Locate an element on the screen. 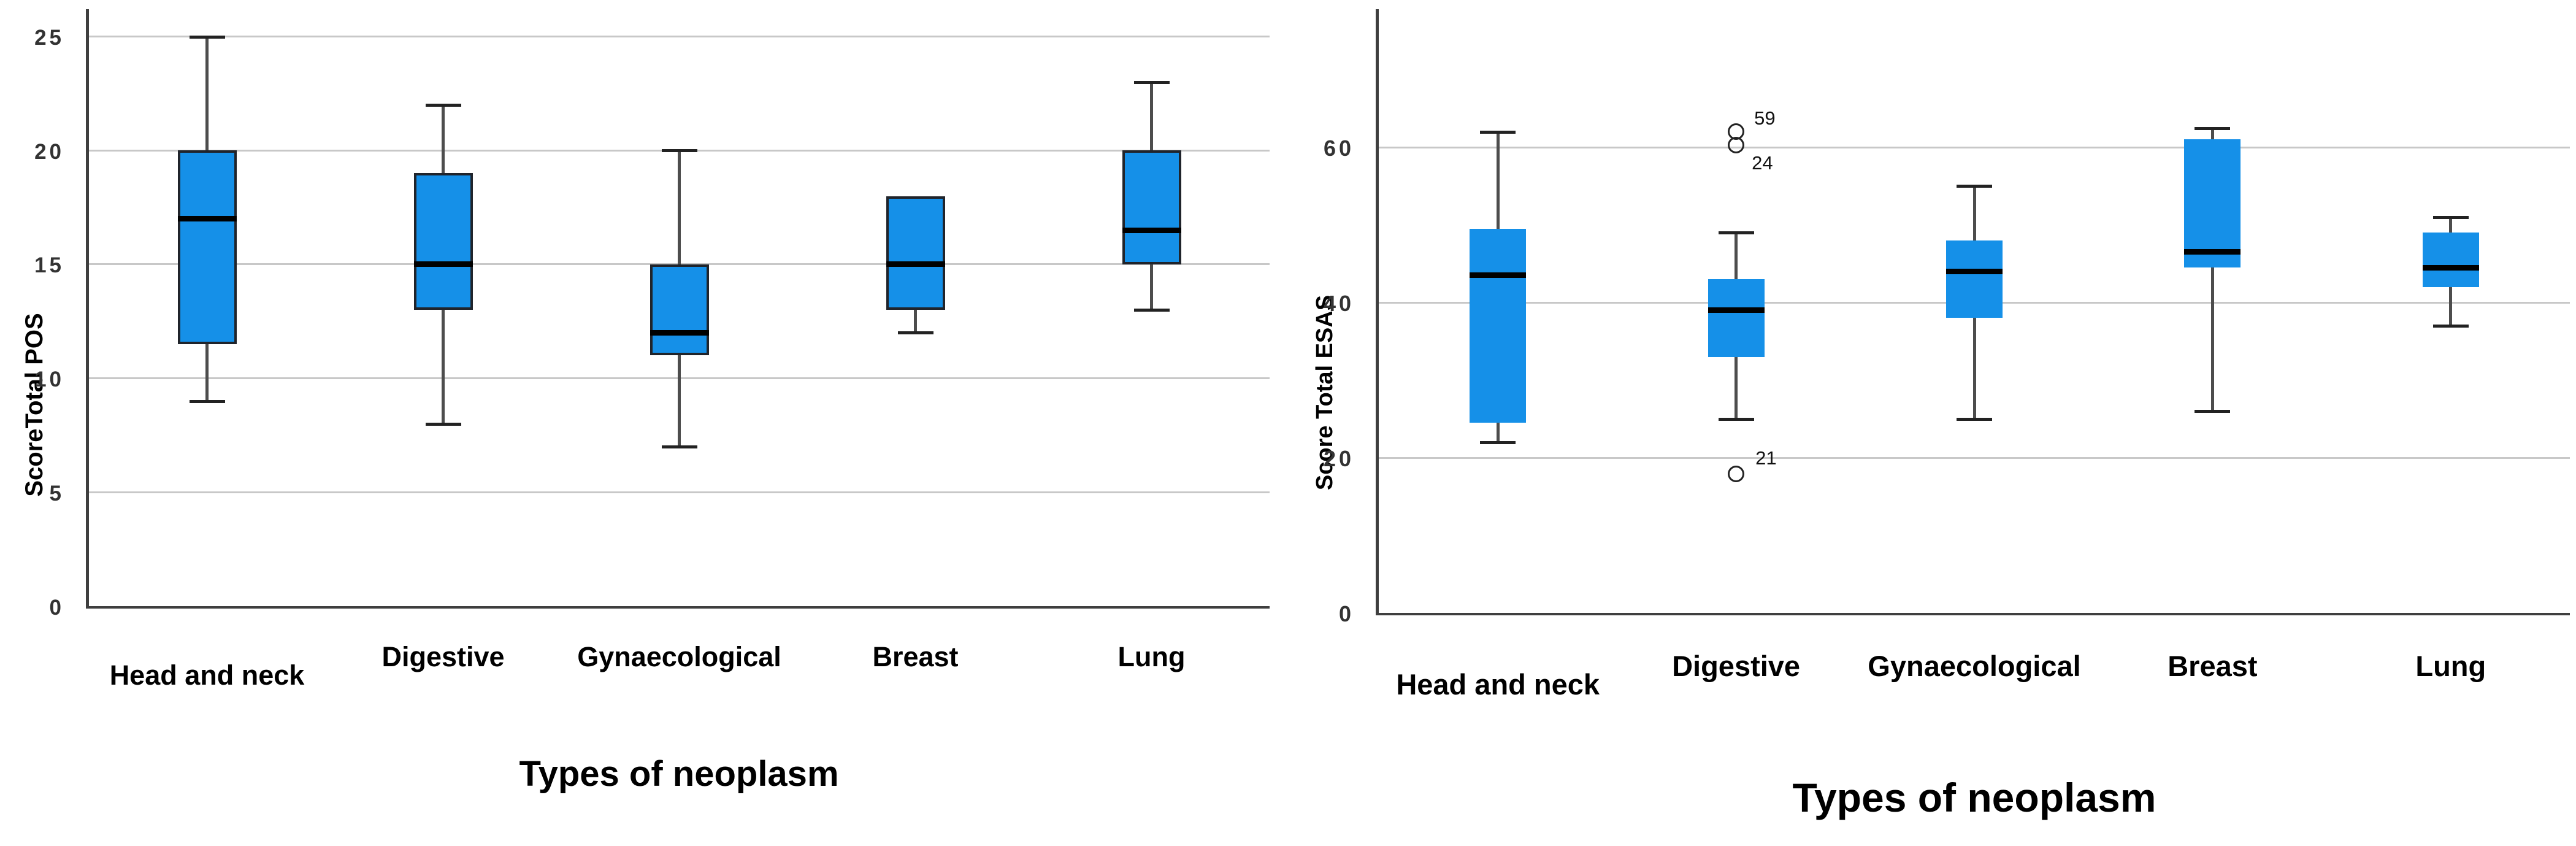 This screenshot has width=2576, height=846. outlier-label: 24 is located at coordinates (1762, 163).